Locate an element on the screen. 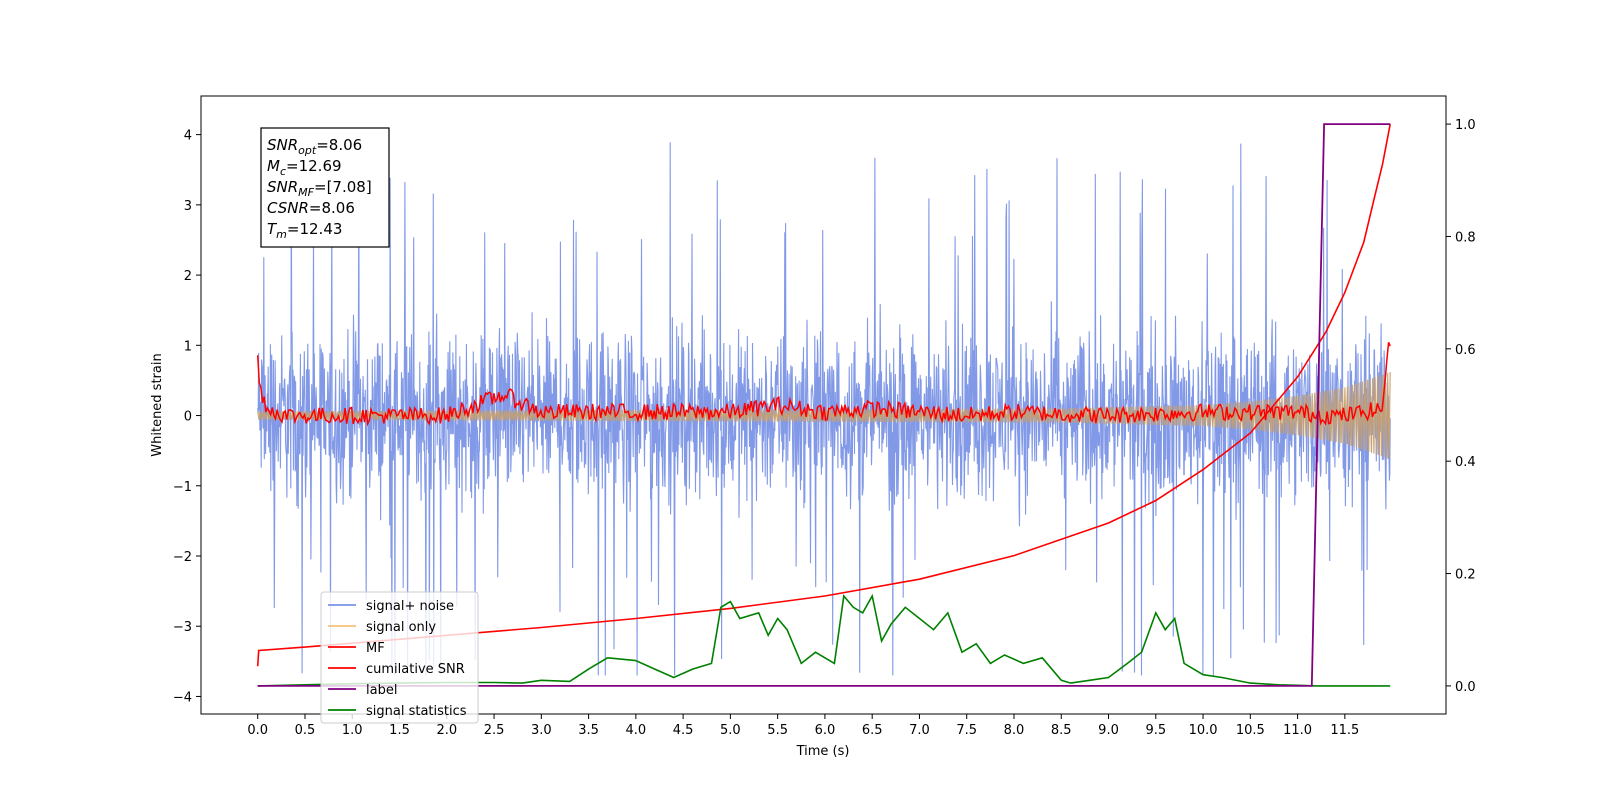 The image size is (1600, 800). x-tick-label: 10.5 is located at coordinates (1250, 730).